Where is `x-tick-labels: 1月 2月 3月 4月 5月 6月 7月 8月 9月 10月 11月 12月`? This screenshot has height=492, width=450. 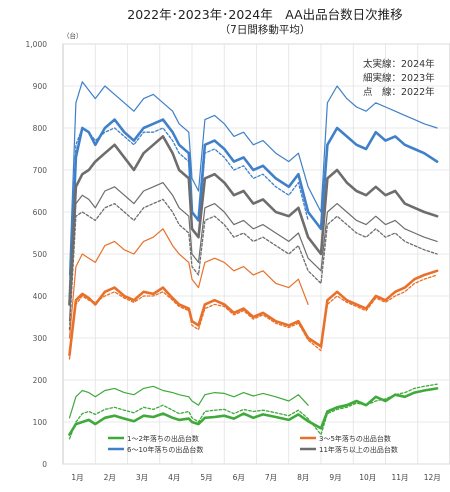
x-tick-labels: 1月 2月 3月 4月 5月 6月 7月 8月 9月 10月 11月 12月 is located at coordinates (255, 477).